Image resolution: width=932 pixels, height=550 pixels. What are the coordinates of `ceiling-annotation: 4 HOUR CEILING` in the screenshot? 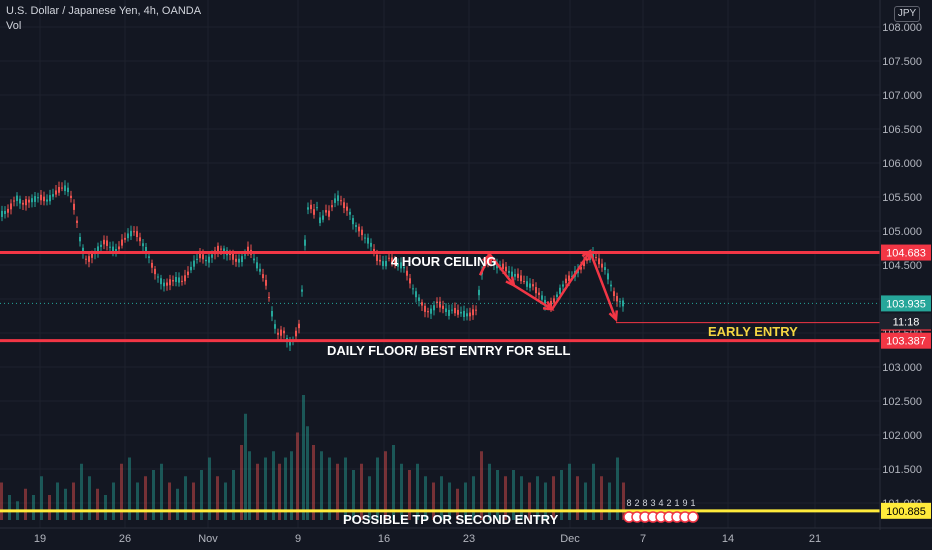 It's located at (443, 261).